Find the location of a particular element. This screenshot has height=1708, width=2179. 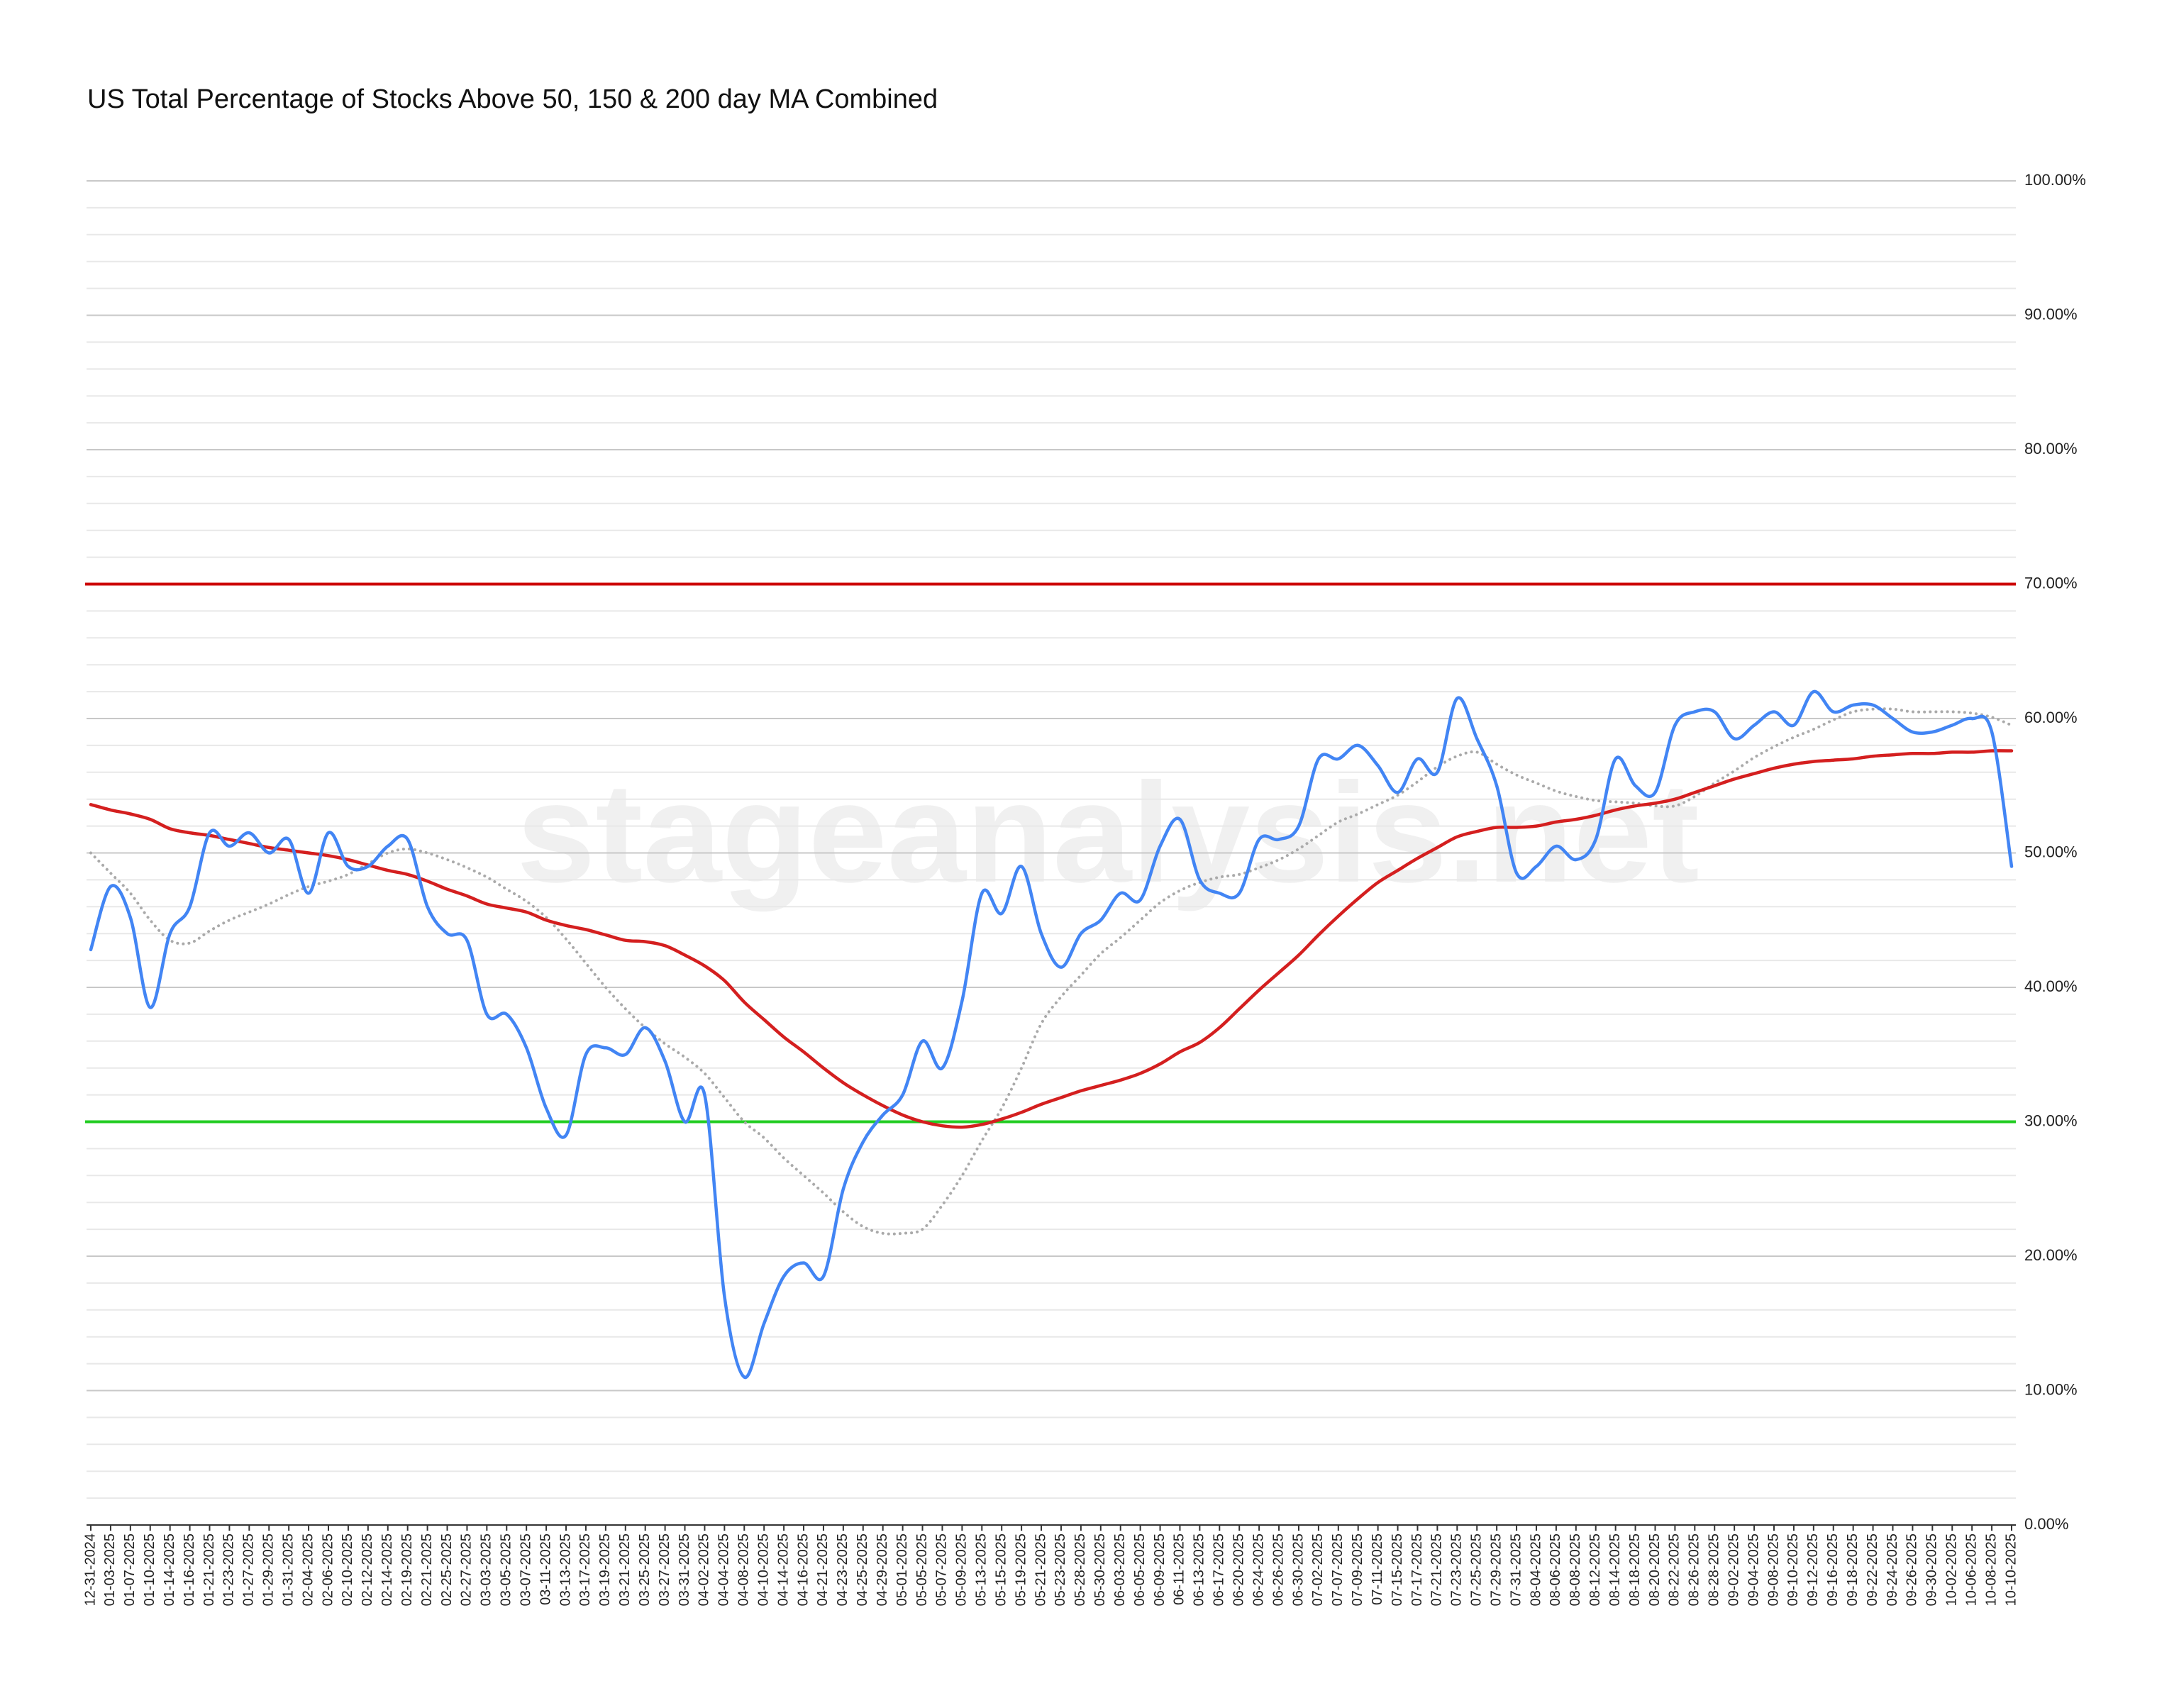

y-tick-label: 30.00% is located at coordinates (2051, 1120).